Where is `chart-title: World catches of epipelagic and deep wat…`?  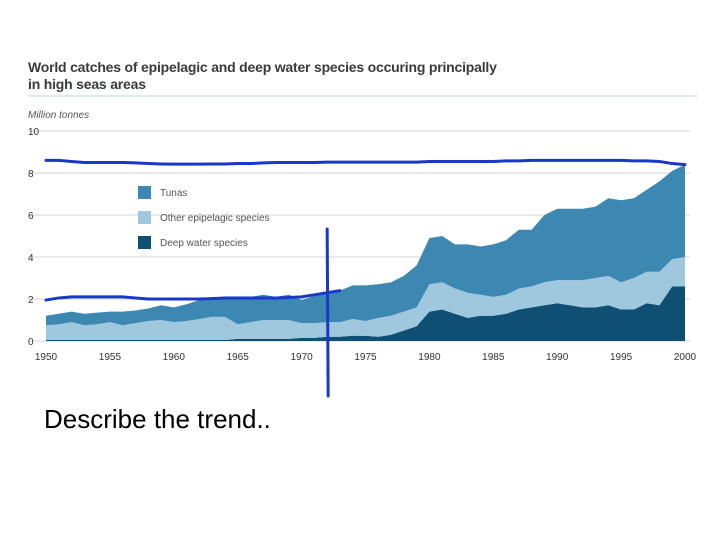 chart-title: World catches of epipelagic and deep wat… is located at coordinates (268, 76).